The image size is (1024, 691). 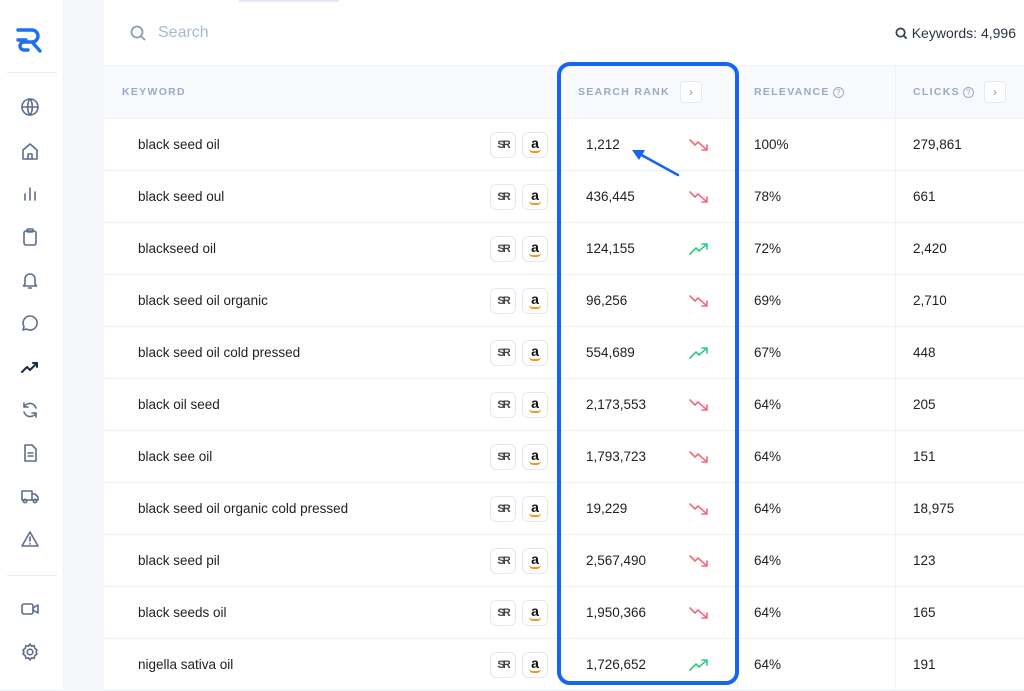 What do you see at coordinates (177, 248) in the screenshot?
I see `keyword-text: blackseed oil` at bounding box center [177, 248].